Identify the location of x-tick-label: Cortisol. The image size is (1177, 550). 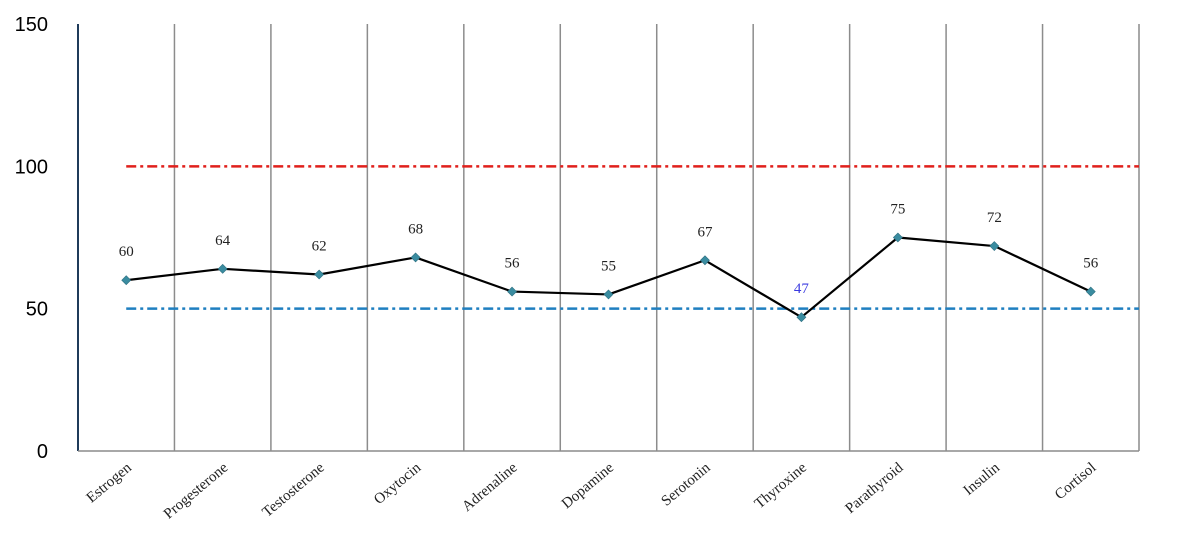
(1075, 481).